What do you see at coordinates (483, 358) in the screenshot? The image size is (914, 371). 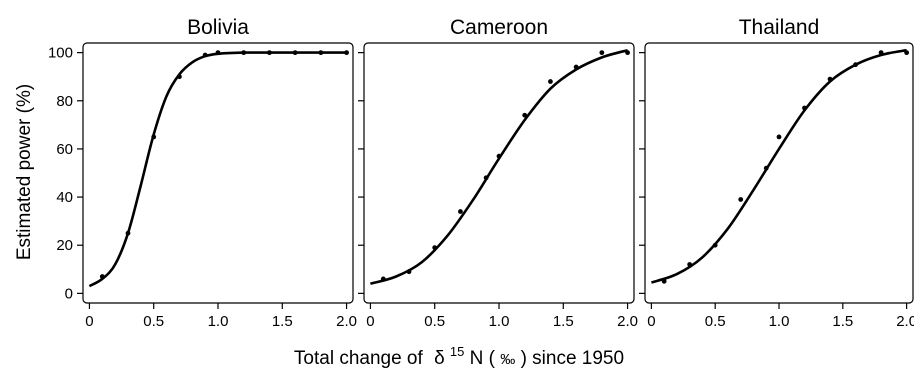 I see `x-axis-label-element: N (` at bounding box center [483, 358].